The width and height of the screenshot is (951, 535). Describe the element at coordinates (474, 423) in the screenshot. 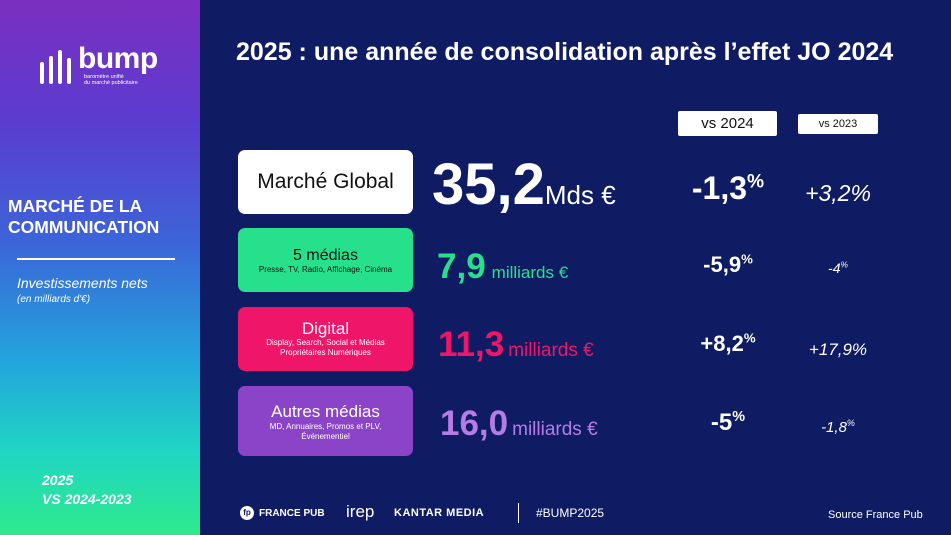

I see `amount-value: 16,0` at that location.